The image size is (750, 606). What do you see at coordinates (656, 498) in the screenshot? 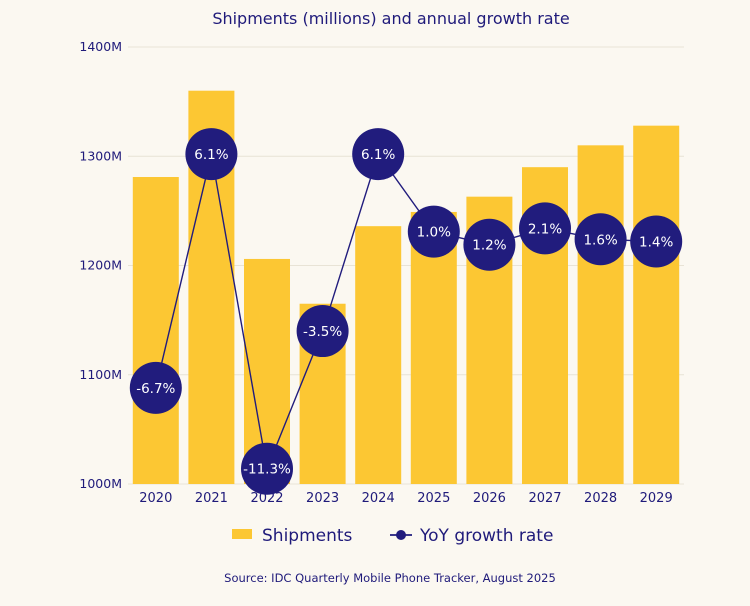
I see `x-tick-label: 2029` at bounding box center [656, 498].